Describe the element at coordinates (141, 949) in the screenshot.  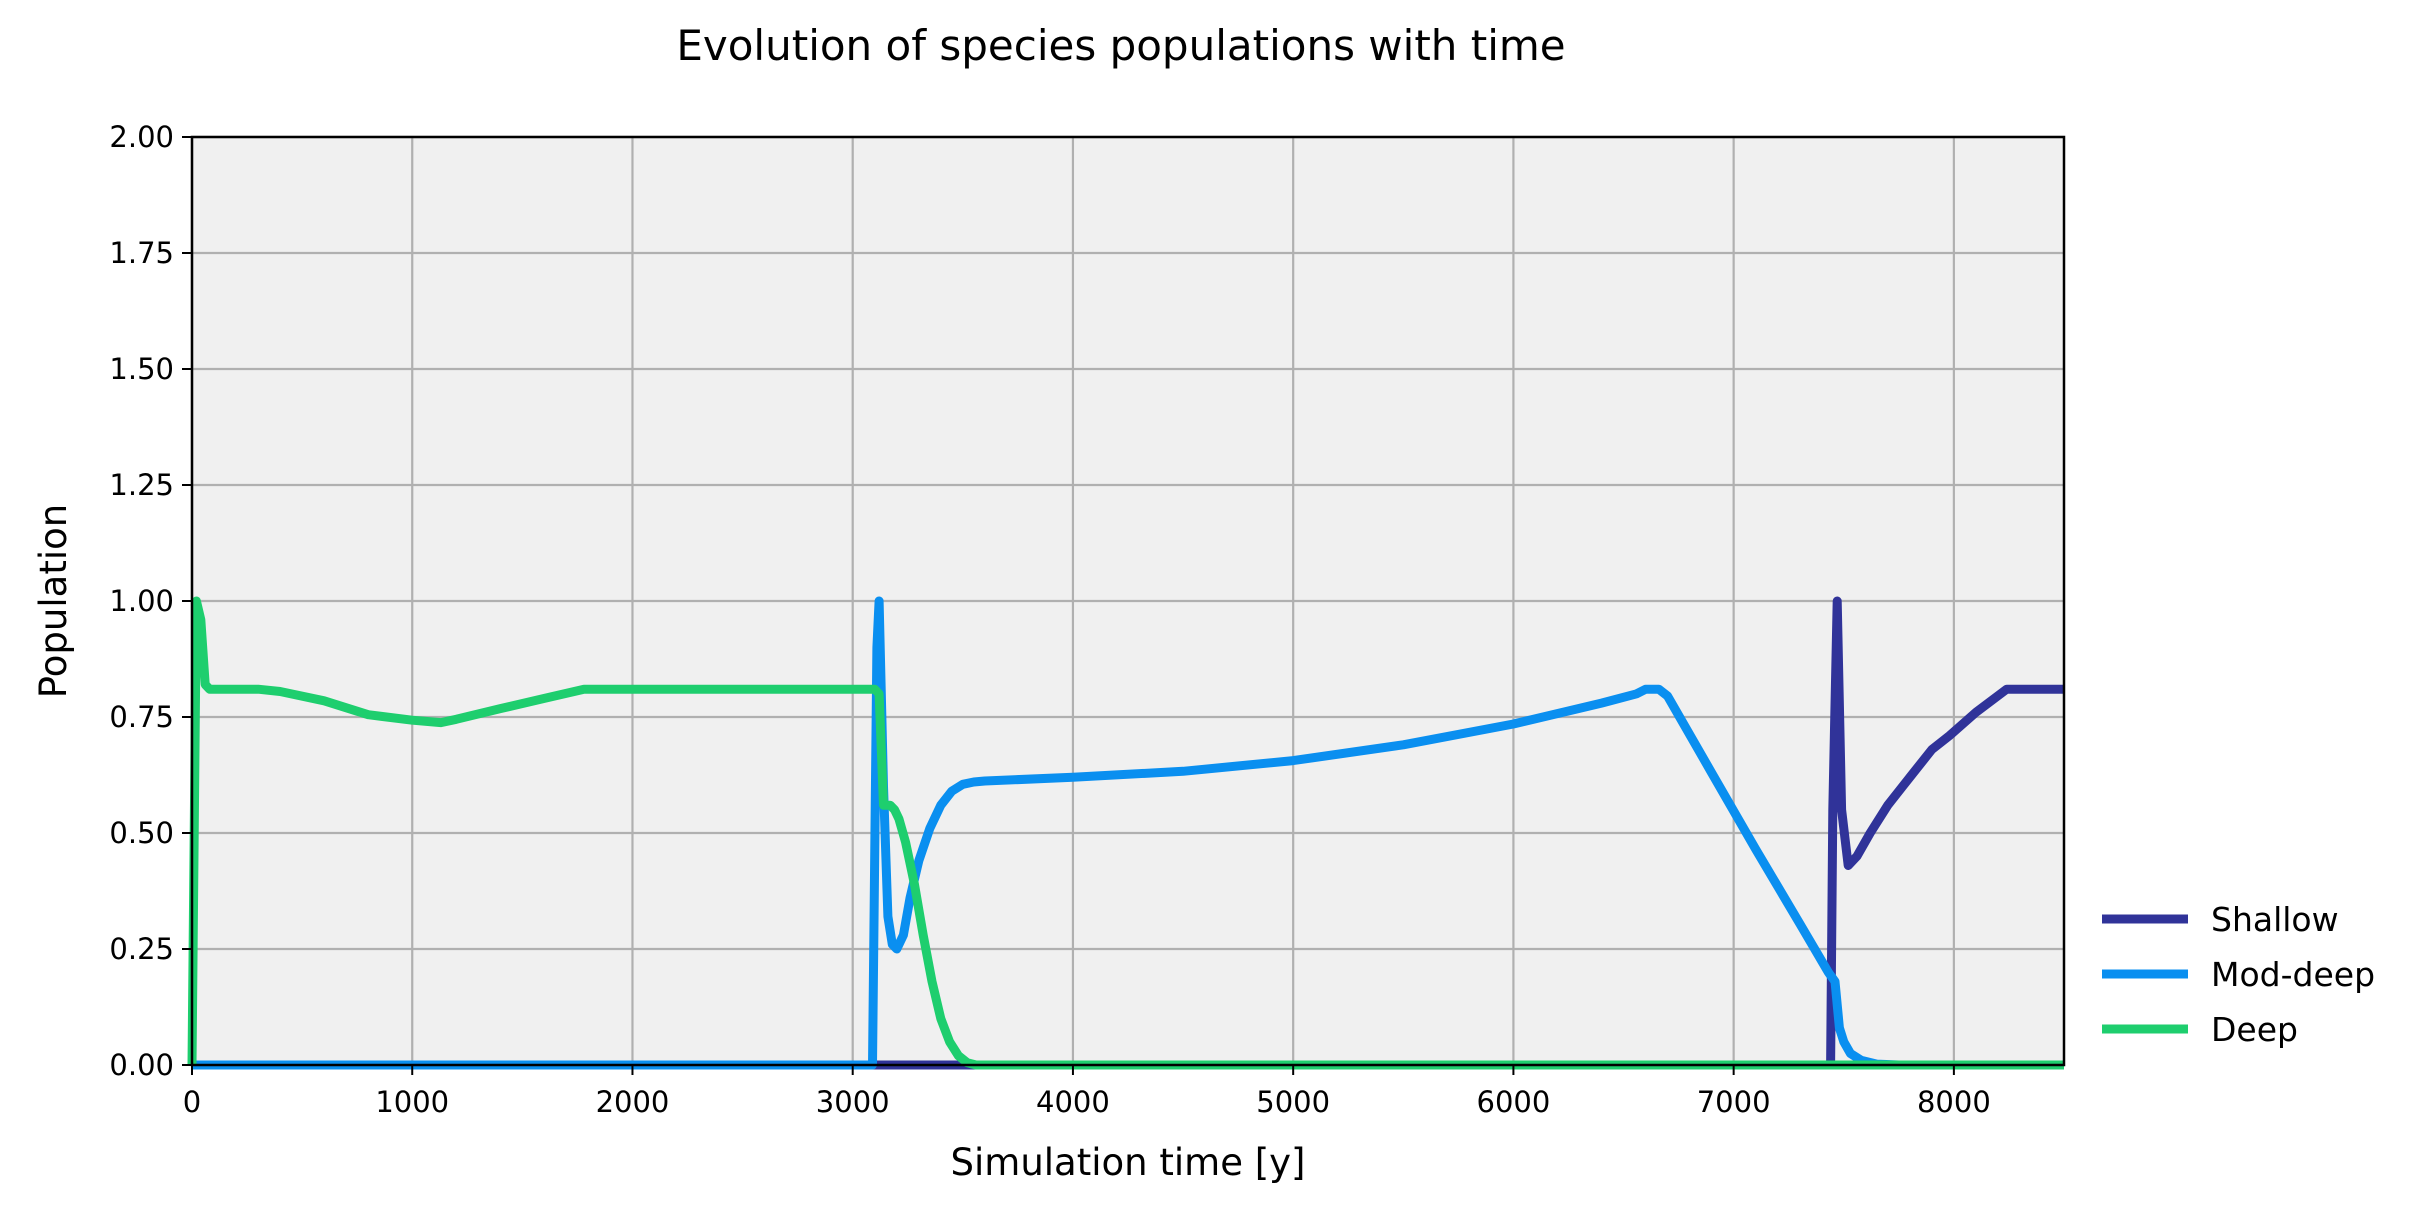
I see `y-tick-label: 0.25` at that location.